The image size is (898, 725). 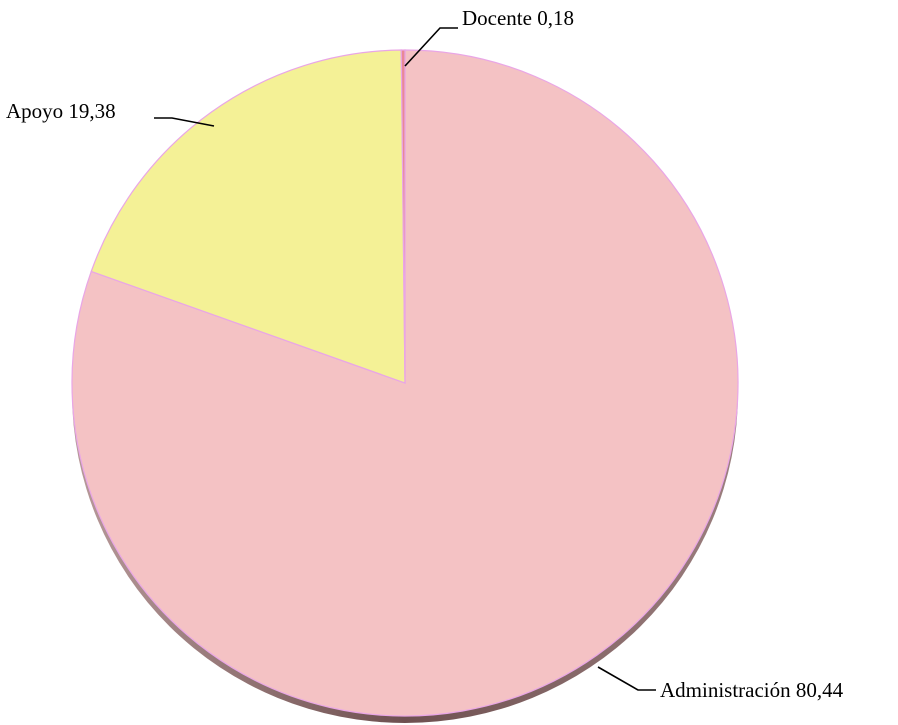 What do you see at coordinates (626, 678) in the screenshot?
I see `leader-line-administracion` at bounding box center [626, 678].